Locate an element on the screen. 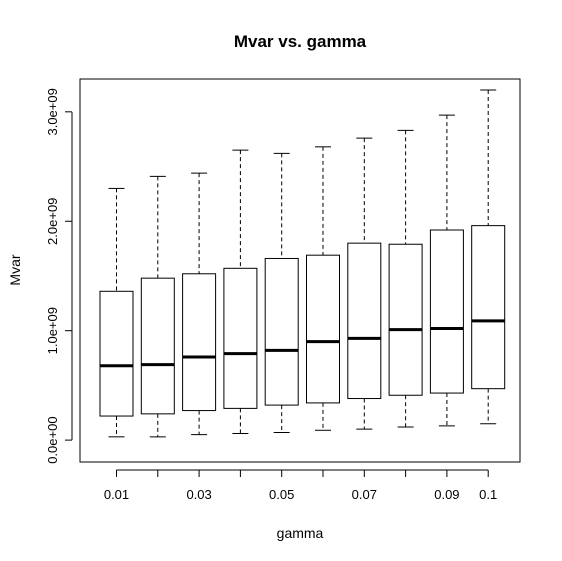 This screenshot has width=562, height=561. box-0.03 is located at coordinates (199, 304).